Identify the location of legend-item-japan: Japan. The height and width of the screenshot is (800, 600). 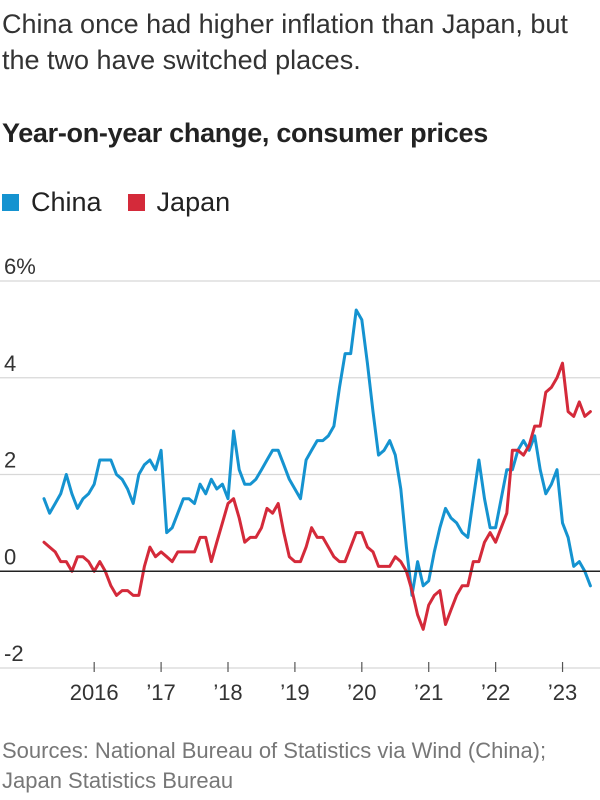
(179, 202).